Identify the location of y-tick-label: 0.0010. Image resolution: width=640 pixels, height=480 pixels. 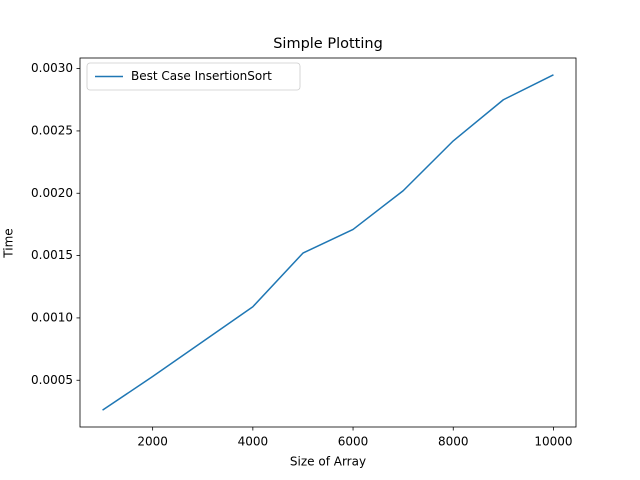
(52, 317).